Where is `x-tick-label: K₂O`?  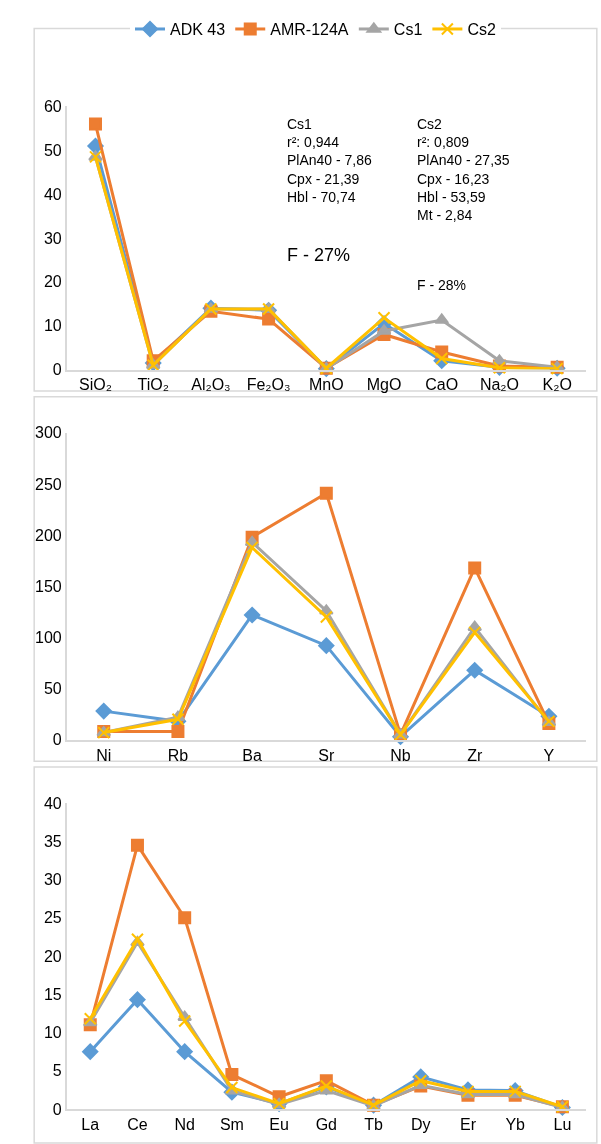
x-tick-label: K₂O is located at coordinates (557, 385).